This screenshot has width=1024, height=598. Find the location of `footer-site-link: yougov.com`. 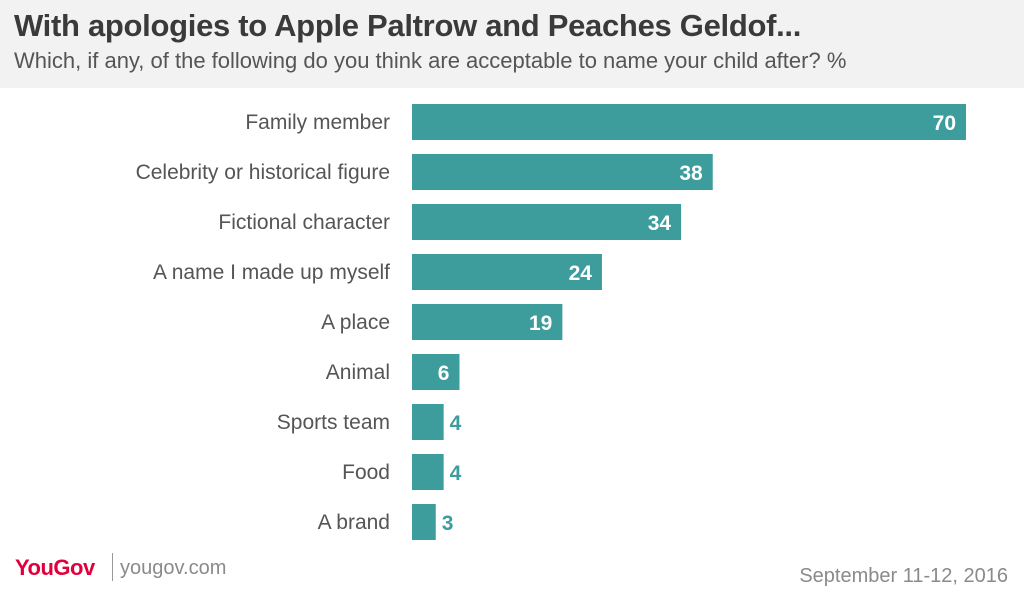

footer-site-link: yougov.com is located at coordinates (173, 568).